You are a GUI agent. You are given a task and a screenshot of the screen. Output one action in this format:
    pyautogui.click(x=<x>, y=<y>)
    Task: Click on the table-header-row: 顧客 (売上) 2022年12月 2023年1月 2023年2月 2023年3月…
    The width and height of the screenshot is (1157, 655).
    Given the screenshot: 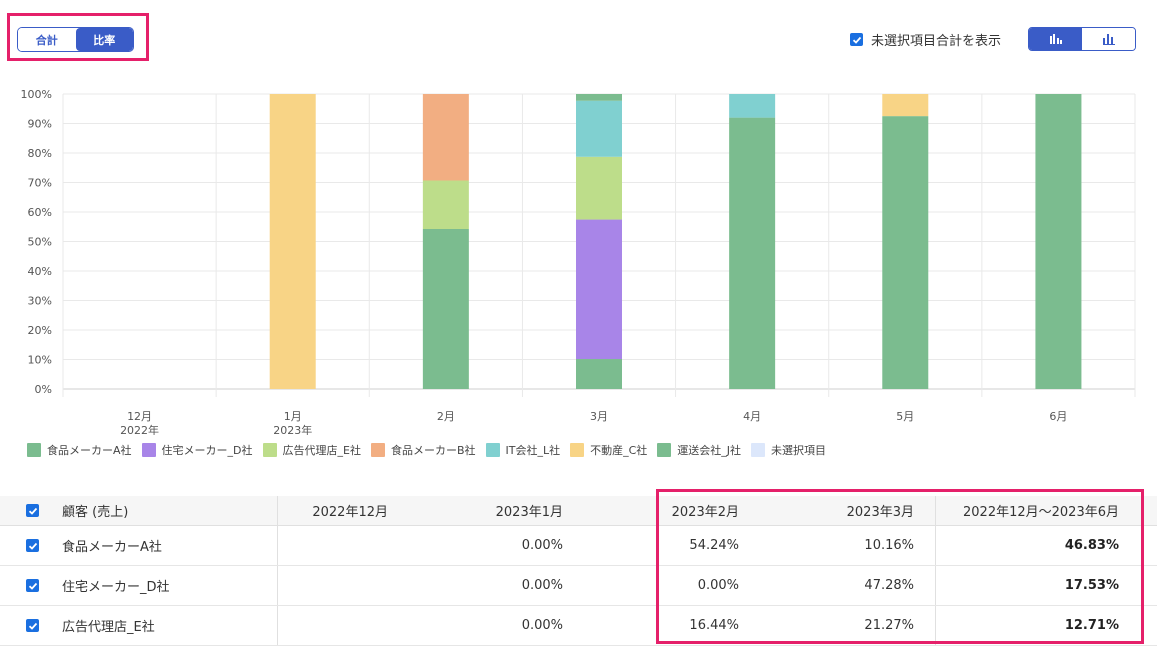 What is the action you would take?
    pyautogui.click(x=578, y=511)
    